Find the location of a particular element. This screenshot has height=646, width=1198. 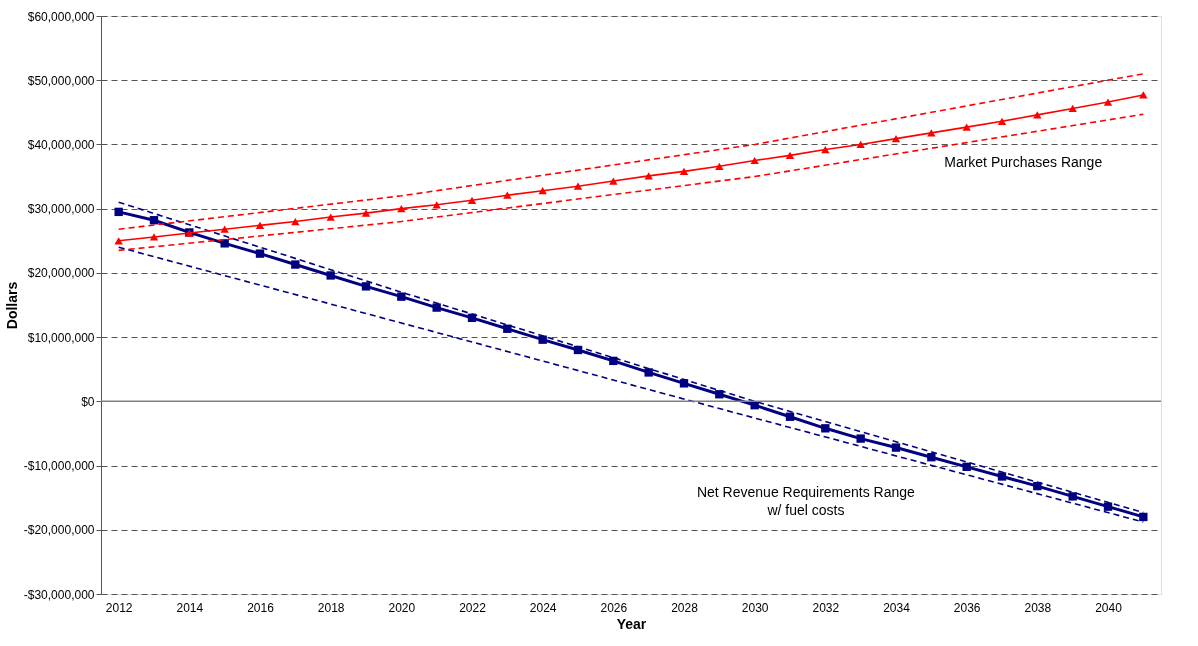

y-tick-label: -$10,000,000 is located at coordinates (59, 466).